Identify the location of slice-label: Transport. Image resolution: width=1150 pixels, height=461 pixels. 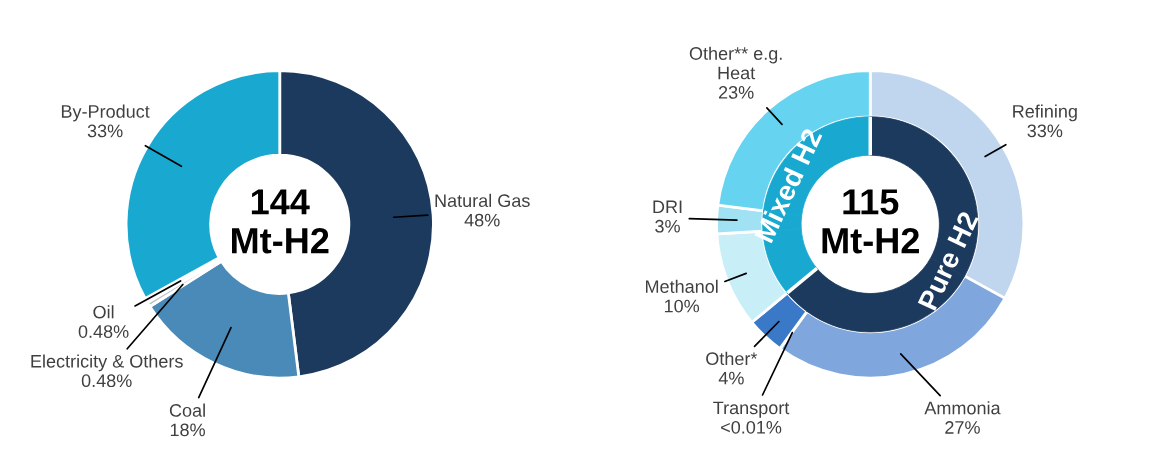
(751, 409).